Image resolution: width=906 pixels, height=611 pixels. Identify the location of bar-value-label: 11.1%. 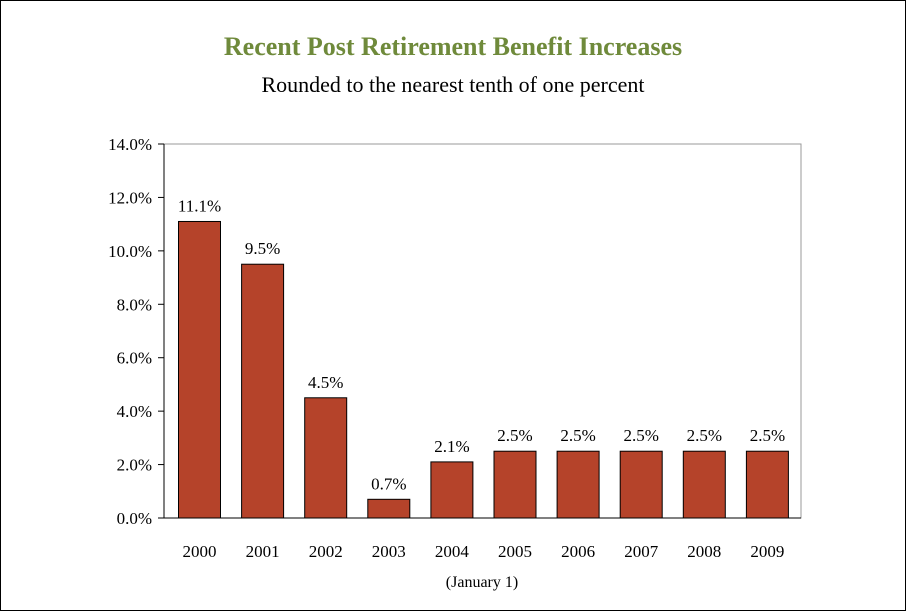
(199, 205).